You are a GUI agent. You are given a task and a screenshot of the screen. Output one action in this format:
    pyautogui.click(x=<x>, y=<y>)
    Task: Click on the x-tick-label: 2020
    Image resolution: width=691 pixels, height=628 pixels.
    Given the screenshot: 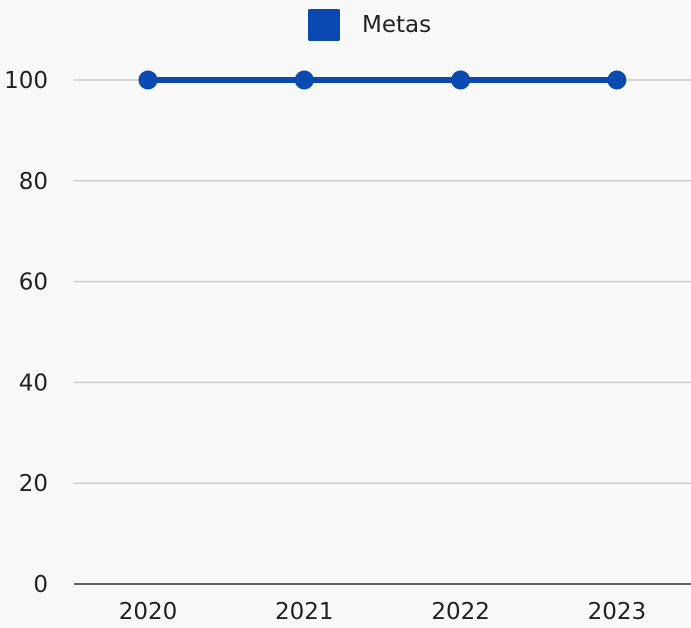 What is the action you would take?
    pyautogui.click(x=148, y=612)
    